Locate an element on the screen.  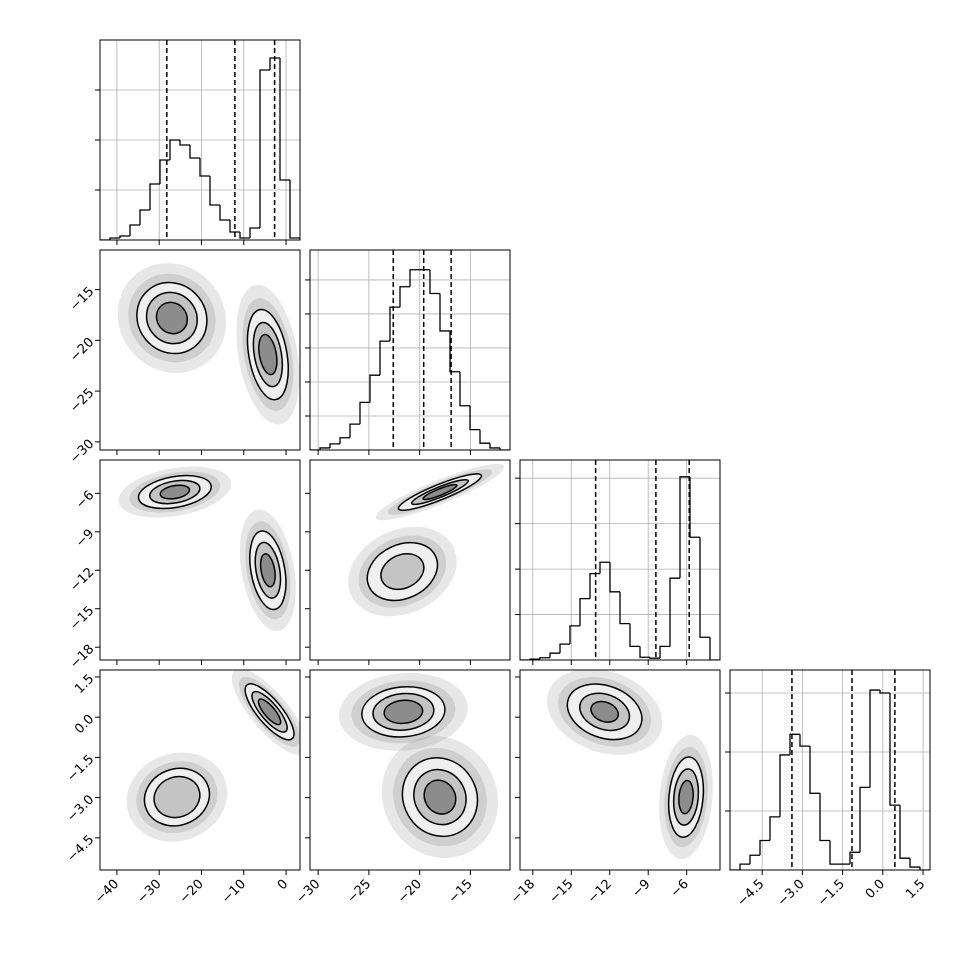
x-tick-label: 1.5 is located at coordinates (915, 889).